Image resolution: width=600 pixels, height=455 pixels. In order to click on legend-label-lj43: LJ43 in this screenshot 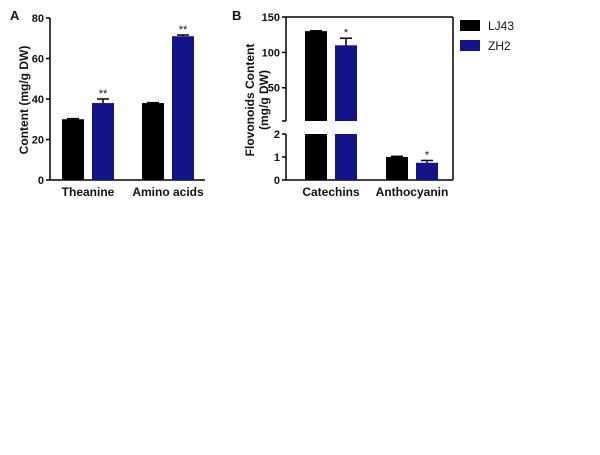, I will do `click(501, 26)`.